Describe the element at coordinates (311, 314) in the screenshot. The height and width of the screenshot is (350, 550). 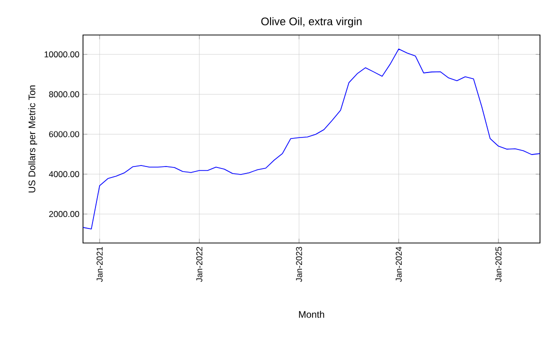
I see `x-axis-title: Month` at that location.